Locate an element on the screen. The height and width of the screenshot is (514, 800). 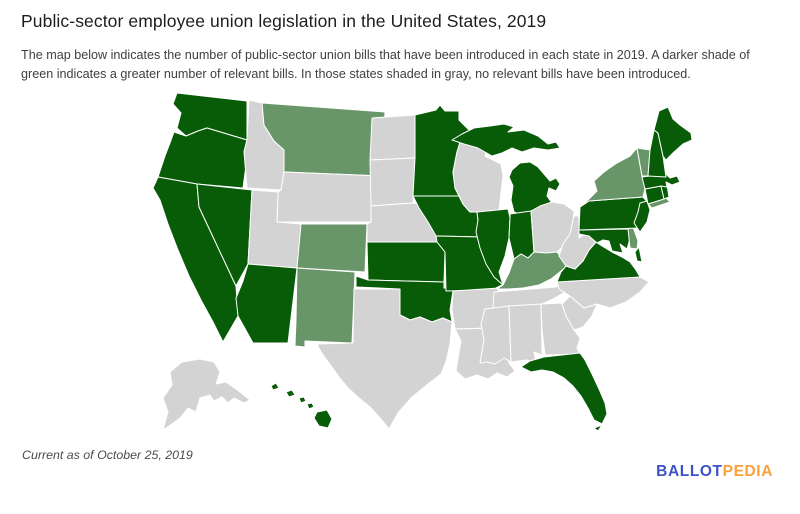
state-delaware: Delaware is located at coordinates (633, 238).